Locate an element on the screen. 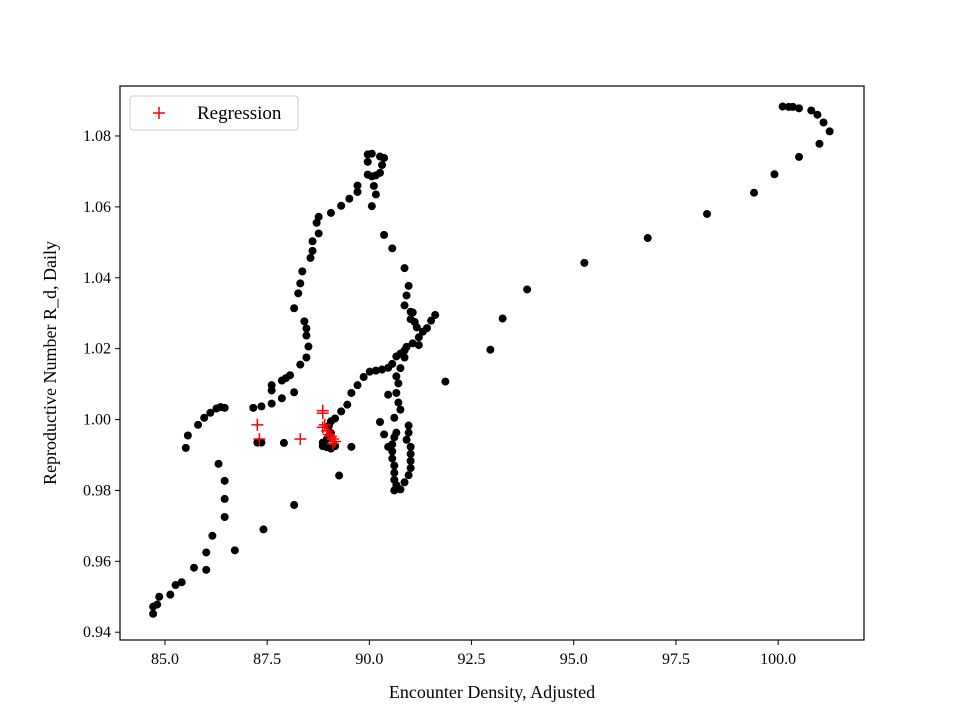 The image size is (960, 720). x-tick-label: 97.5 is located at coordinates (676, 659).